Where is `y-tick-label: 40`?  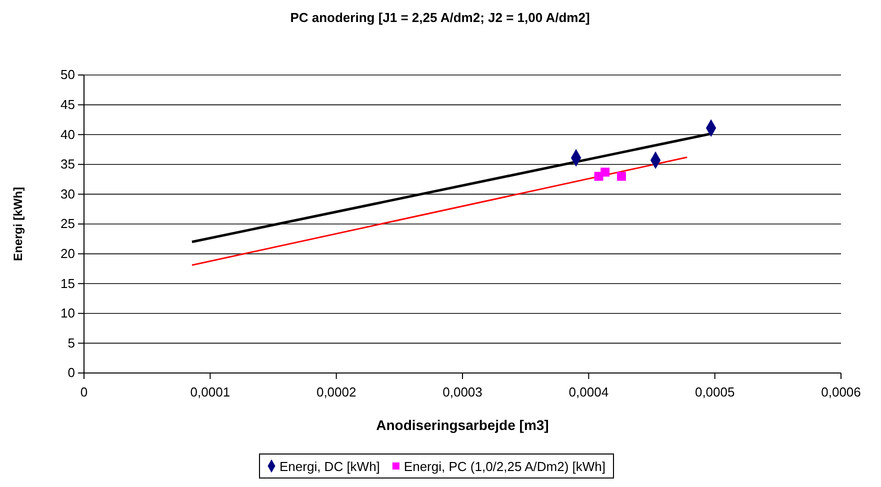 y-tick-label: 40 is located at coordinates (67, 134).